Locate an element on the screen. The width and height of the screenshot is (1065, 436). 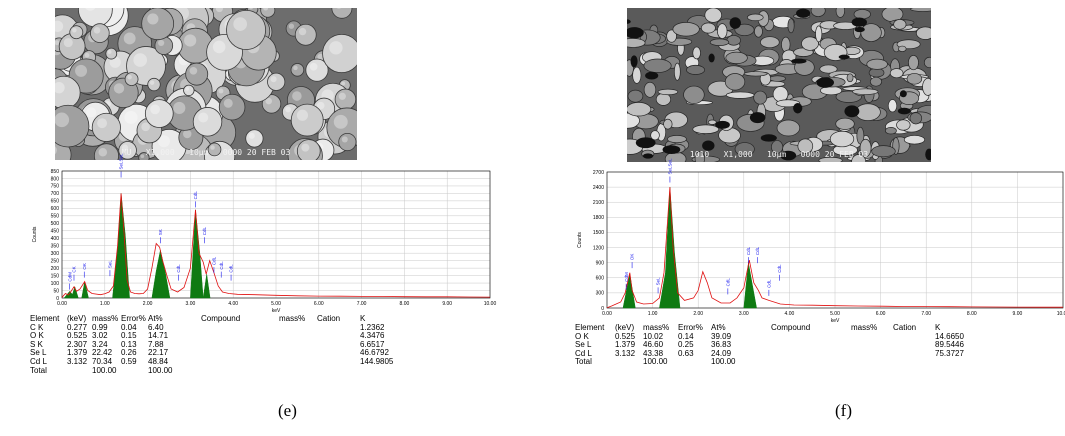
sem-micrograph-particles is located at coordinates (206, 84).